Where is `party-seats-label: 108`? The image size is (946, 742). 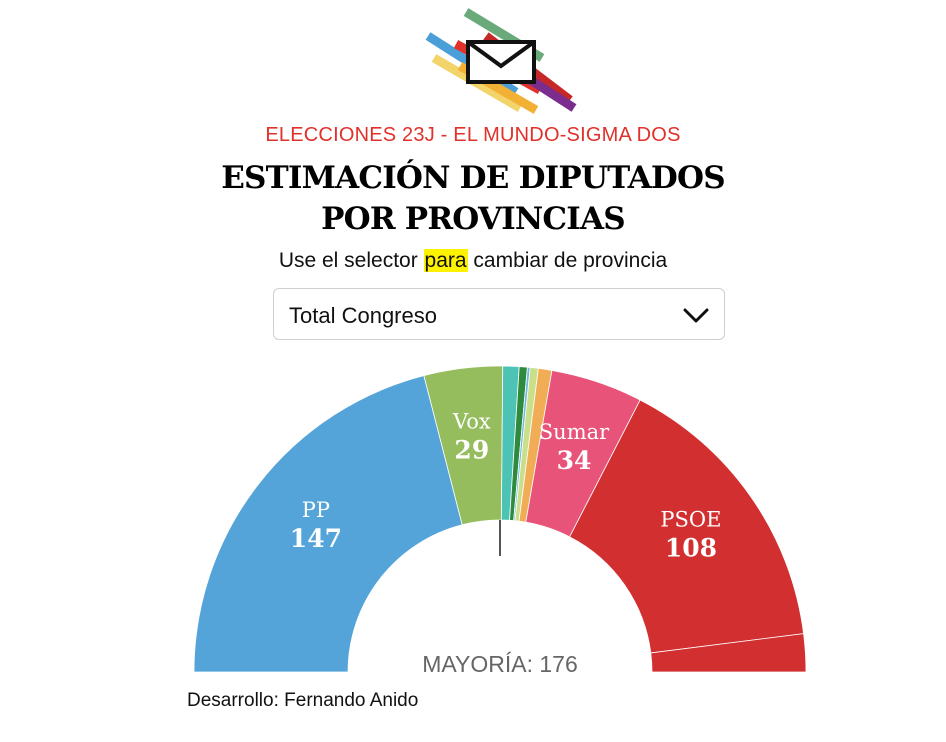
party-seats-label: 108 is located at coordinates (691, 547).